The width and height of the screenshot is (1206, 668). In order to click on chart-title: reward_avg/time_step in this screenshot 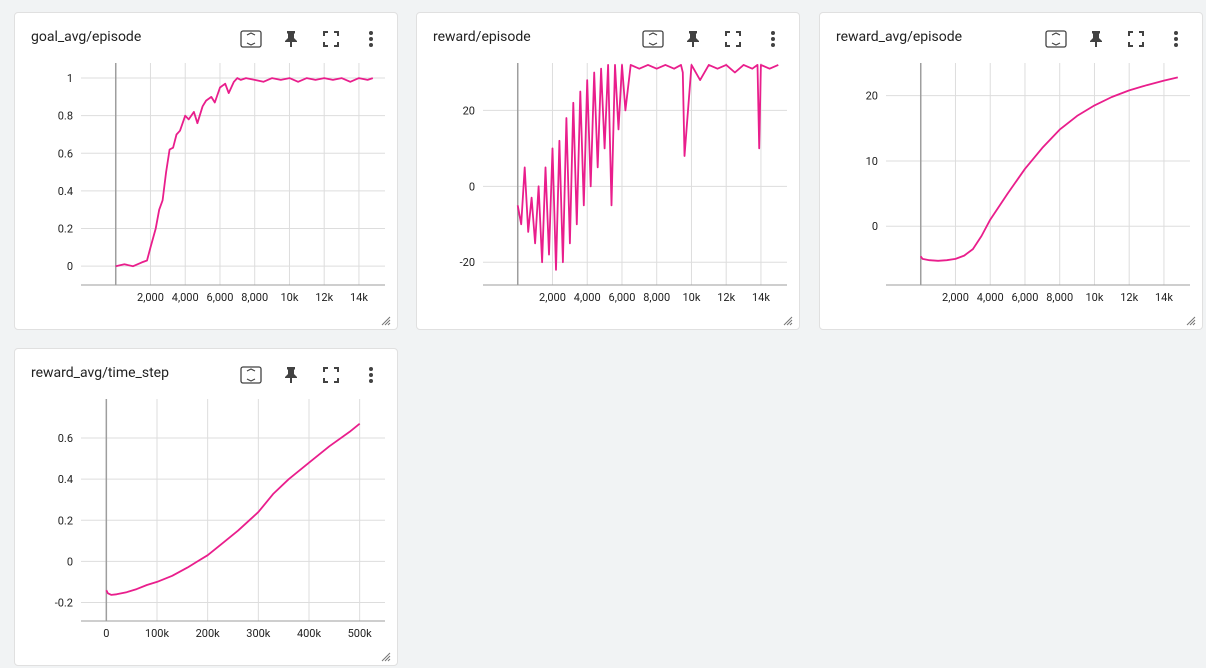, I will do `click(100, 373)`.